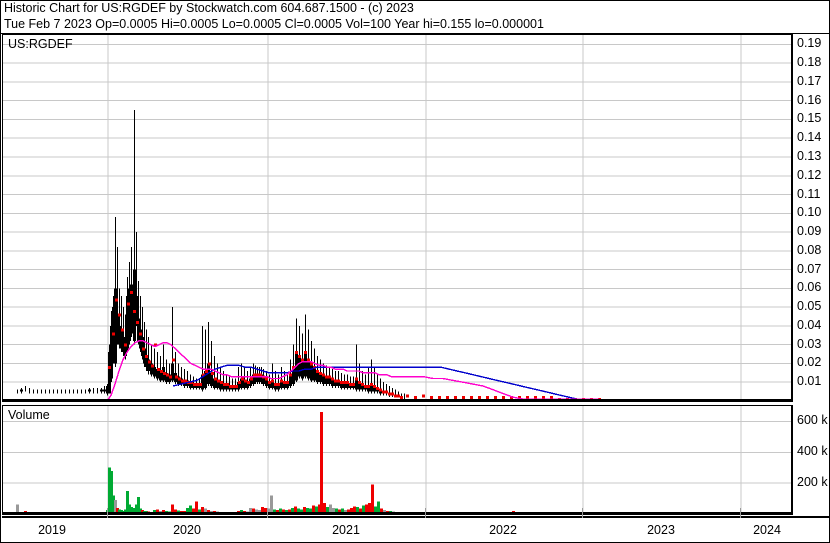 The height and width of the screenshot is (543, 830). Describe the element at coordinates (809, 287) in the screenshot. I see `price-axis-tick: 0.06` at that location.